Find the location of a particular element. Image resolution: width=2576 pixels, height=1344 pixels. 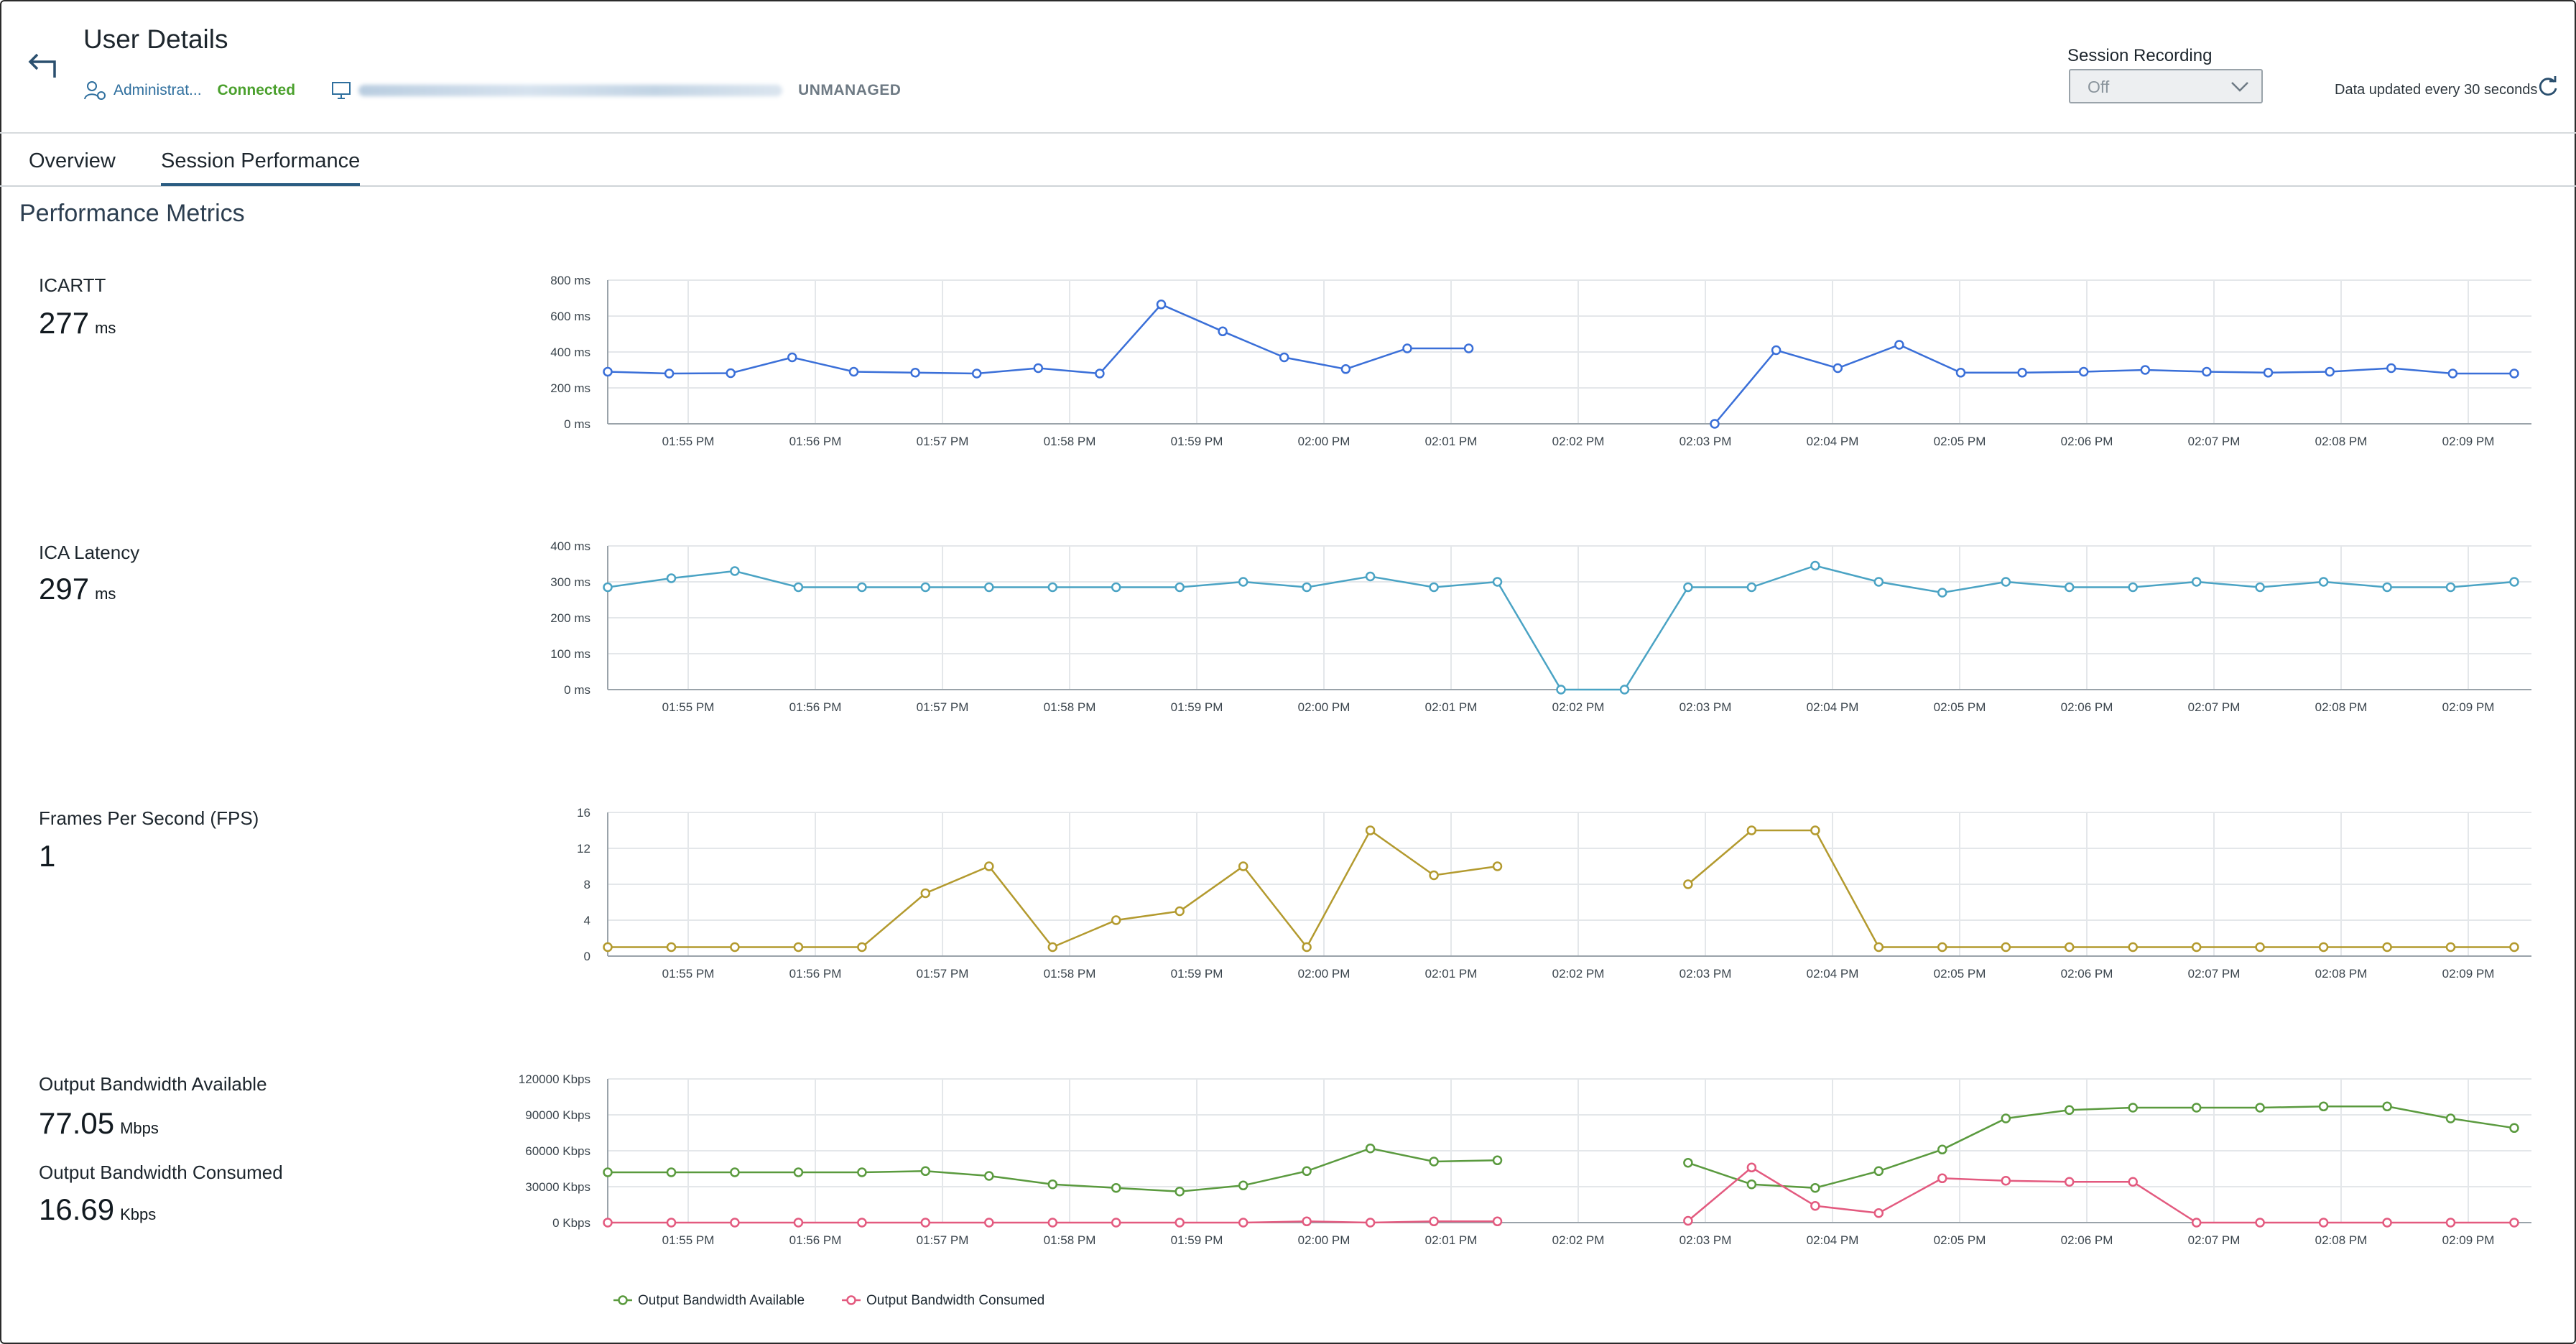

icartt-x-tick-label: 02:07 PM is located at coordinates (2214, 442).